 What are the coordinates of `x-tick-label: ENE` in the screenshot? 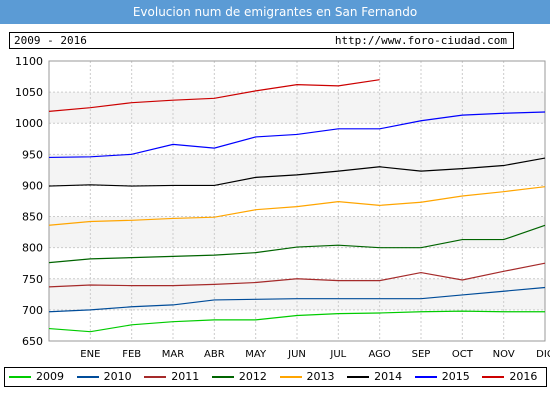 It's located at (90, 354).